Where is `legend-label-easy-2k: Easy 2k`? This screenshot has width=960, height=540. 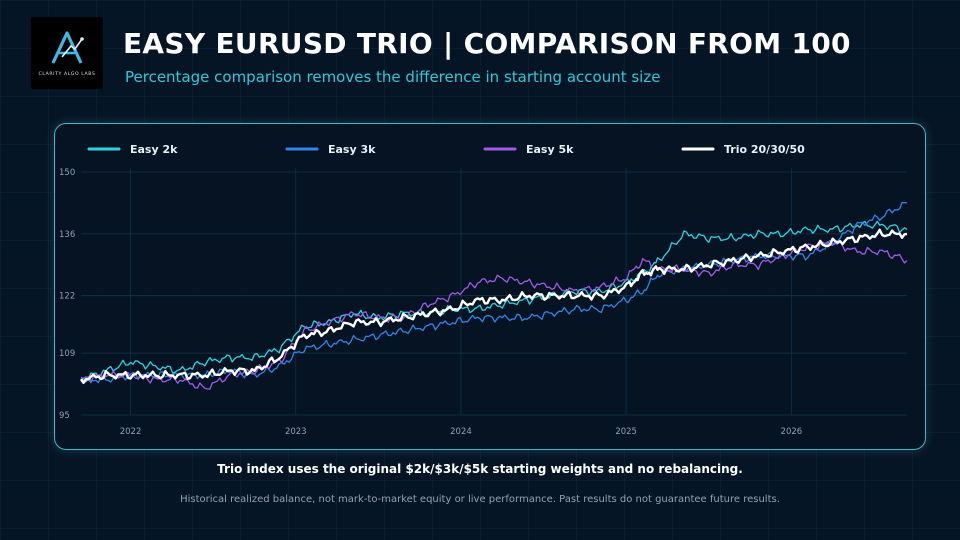
legend-label-easy-2k: Easy 2k is located at coordinates (154, 149).